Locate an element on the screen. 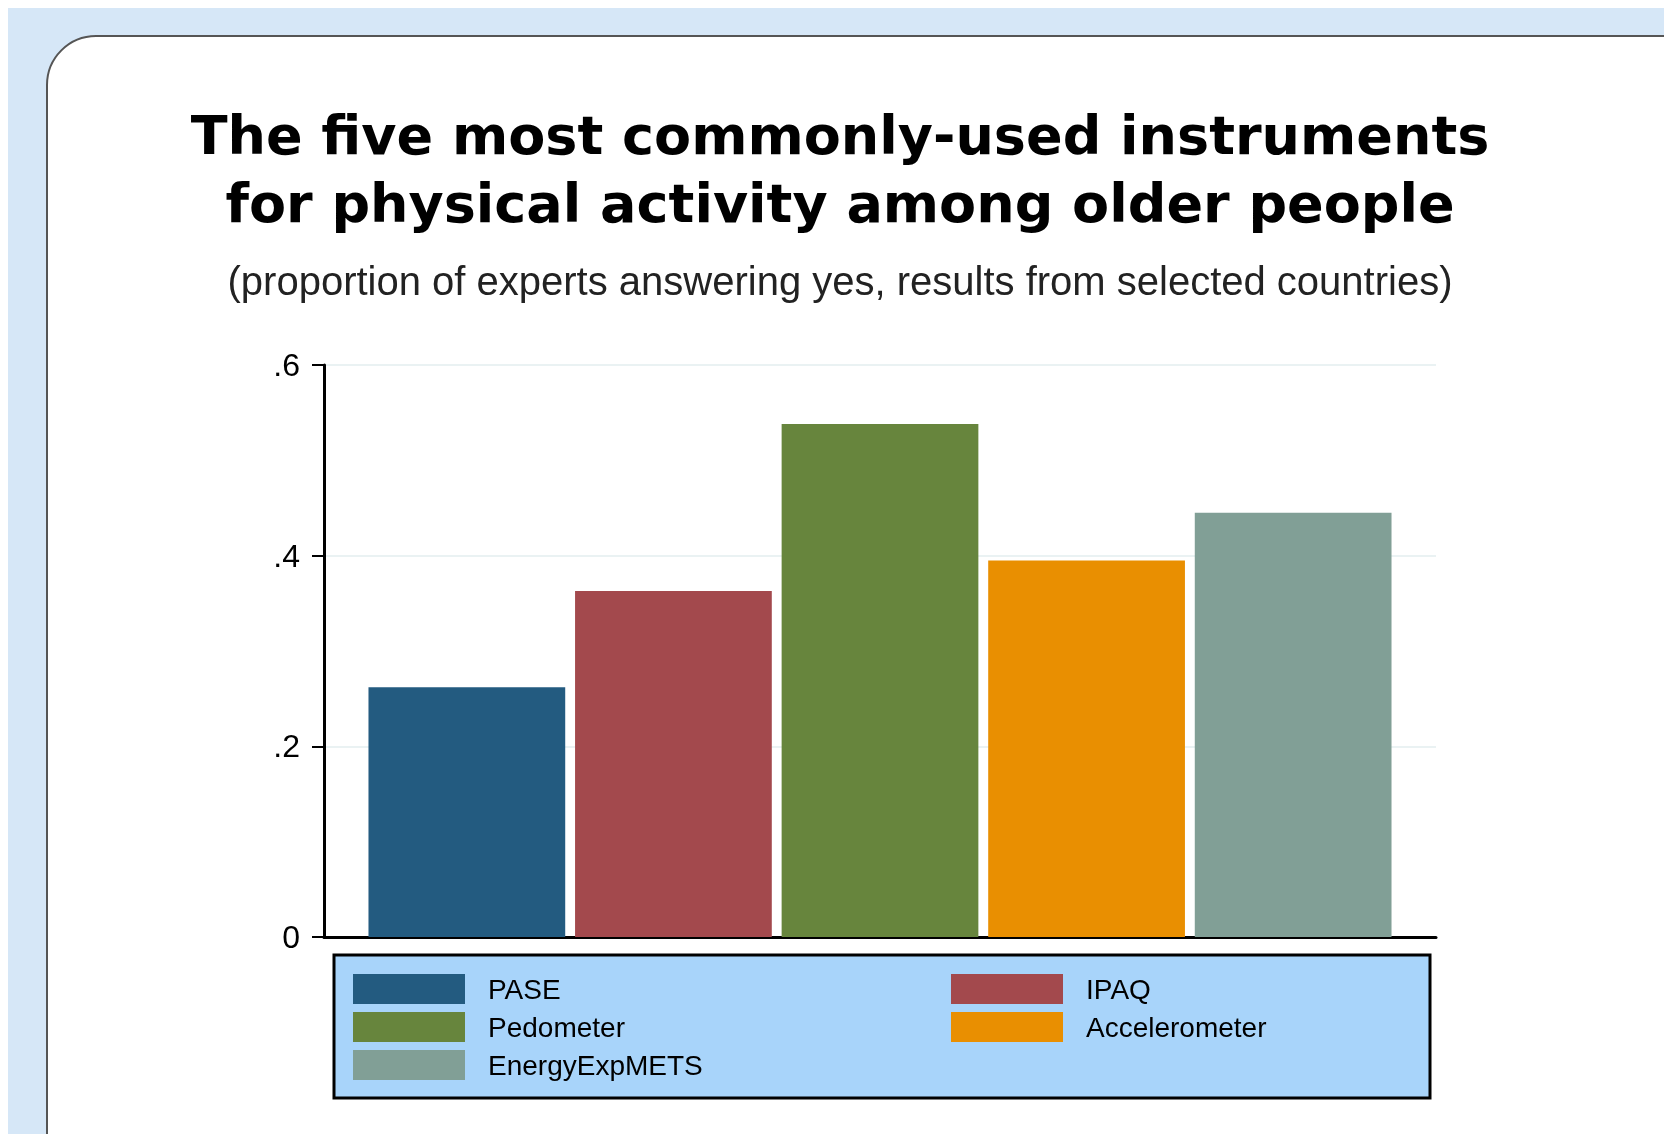 The image size is (1664, 1134). chart-title: The five most commonly-used instruments for physical activity among older people is located at coordinates (840, 169).